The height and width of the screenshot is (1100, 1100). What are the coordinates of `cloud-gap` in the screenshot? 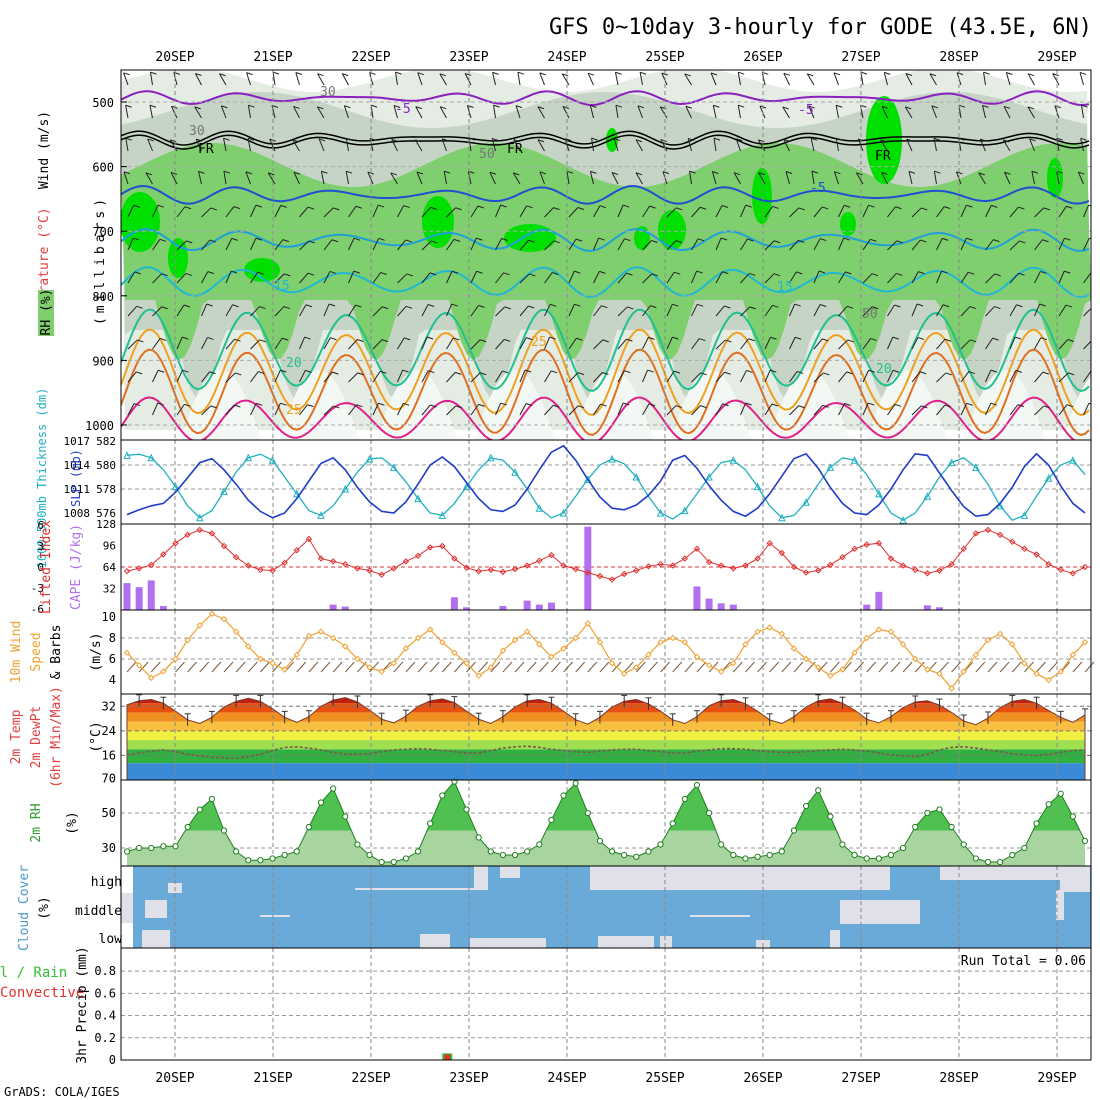 It's located at (275, 916).